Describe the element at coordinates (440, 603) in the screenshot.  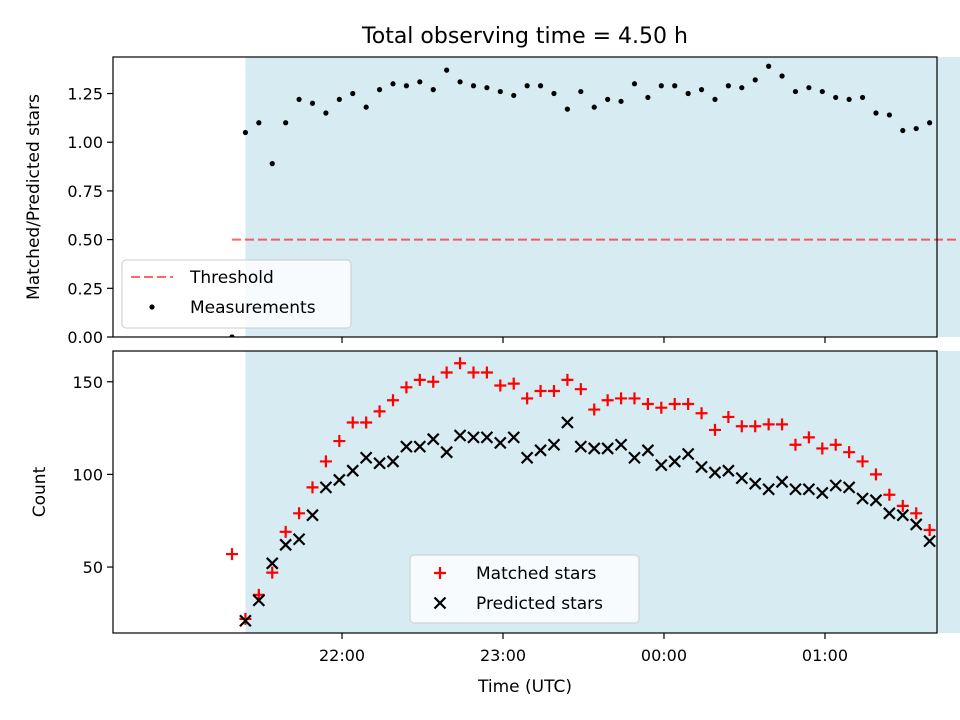
I see `legend-predicted-swatch` at that location.